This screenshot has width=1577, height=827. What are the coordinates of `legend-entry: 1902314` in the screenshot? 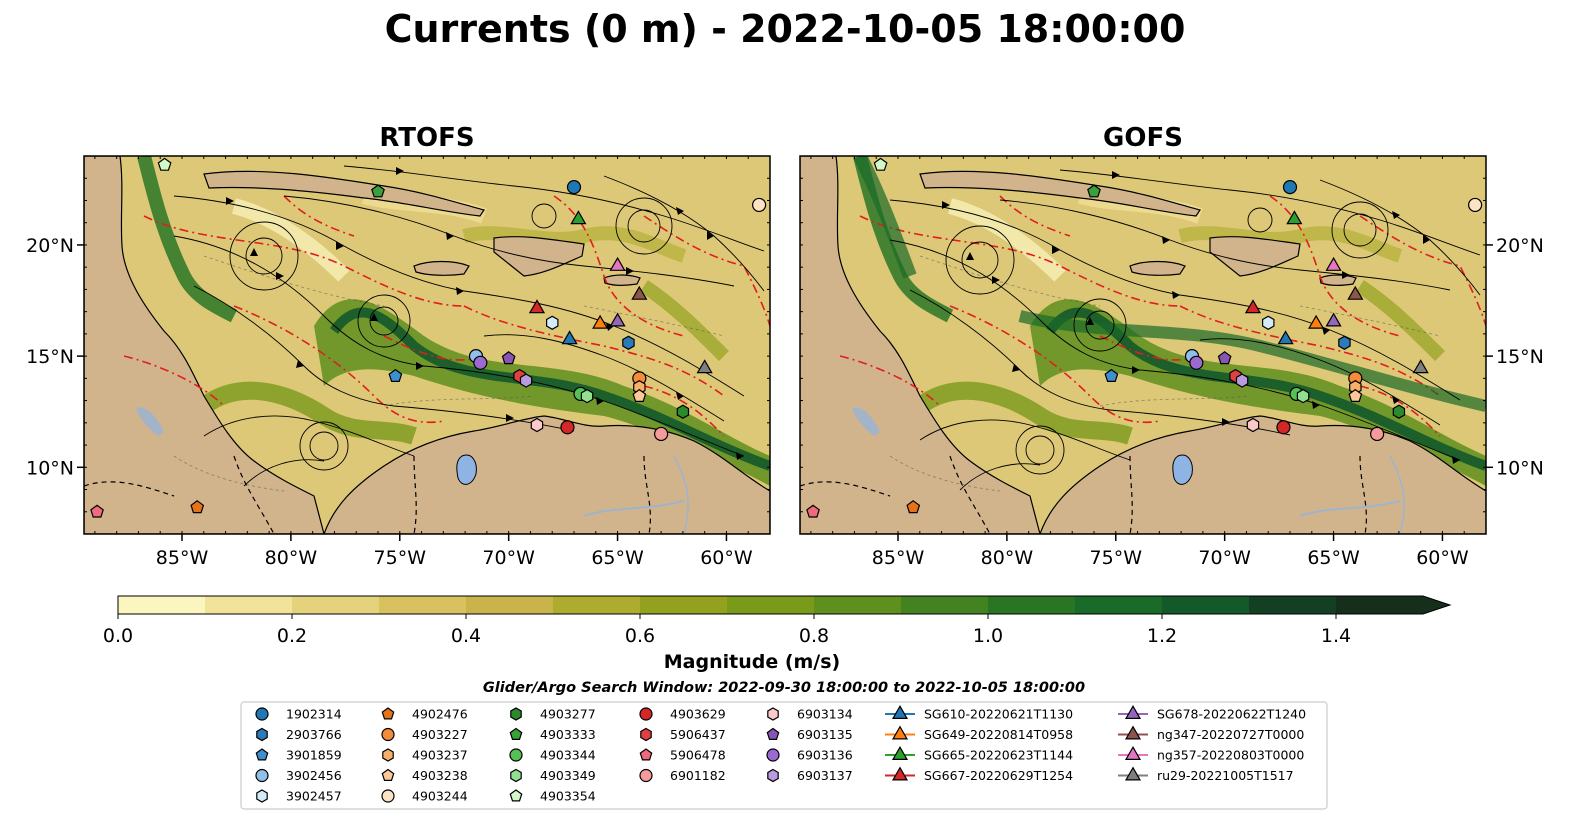 It's located at (298, 714).